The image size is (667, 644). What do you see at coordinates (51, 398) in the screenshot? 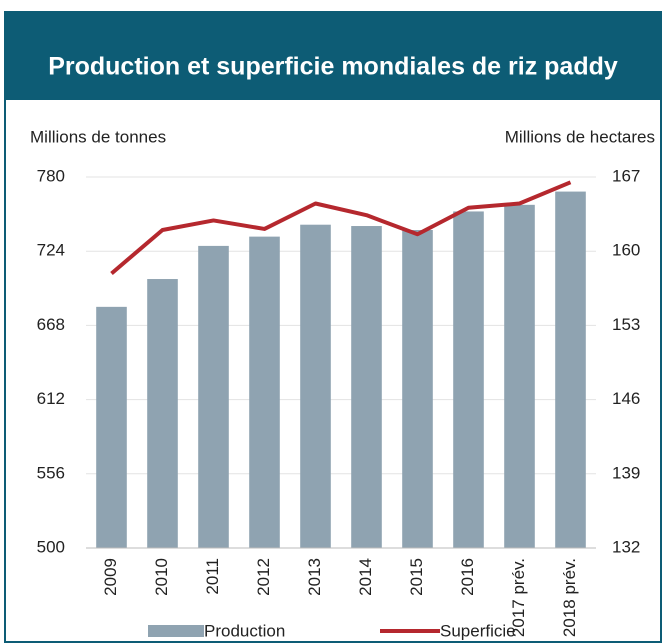
I see `y-tick-label: 612` at bounding box center [51, 398].